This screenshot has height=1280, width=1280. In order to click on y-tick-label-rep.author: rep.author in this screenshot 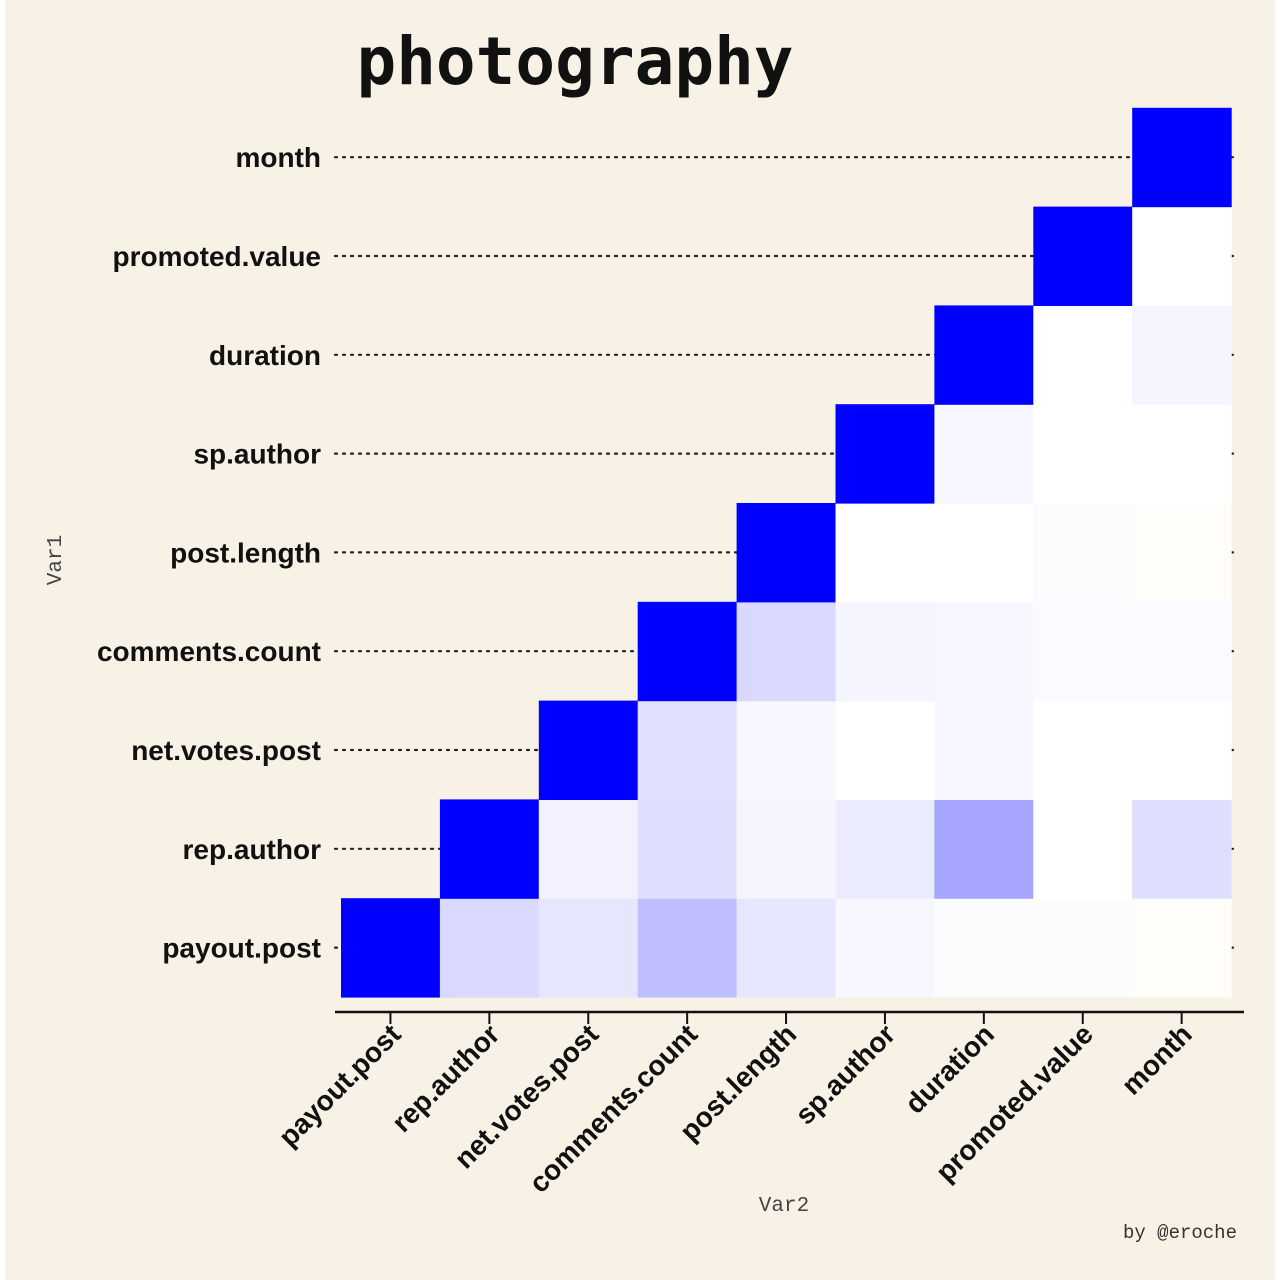, I will do `click(252, 849)`.